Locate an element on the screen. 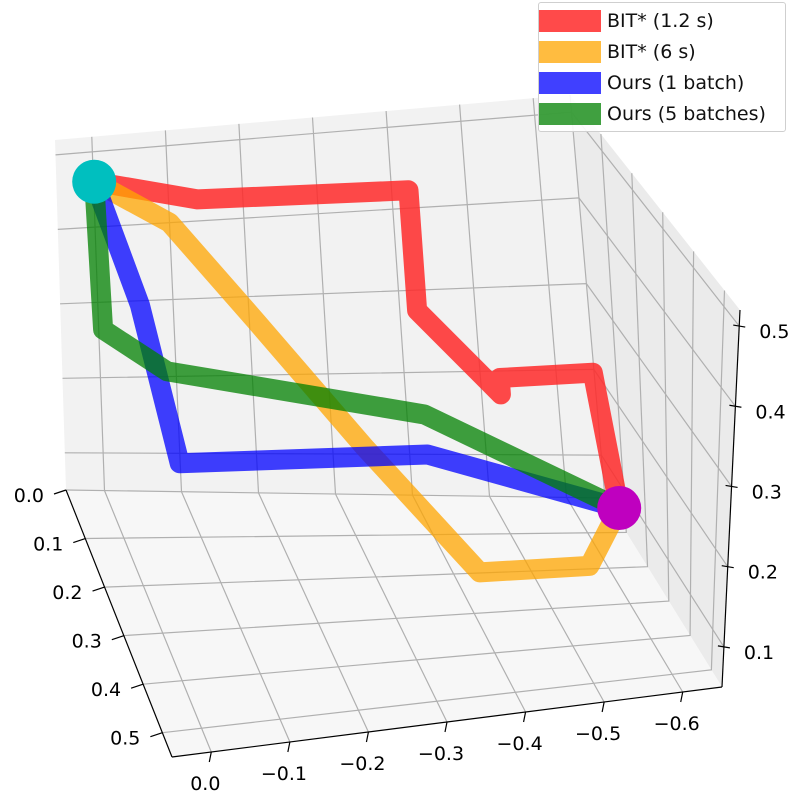 The height and width of the screenshot is (804, 800). legend-item: BIT* (6 s) is located at coordinates (662, 51).